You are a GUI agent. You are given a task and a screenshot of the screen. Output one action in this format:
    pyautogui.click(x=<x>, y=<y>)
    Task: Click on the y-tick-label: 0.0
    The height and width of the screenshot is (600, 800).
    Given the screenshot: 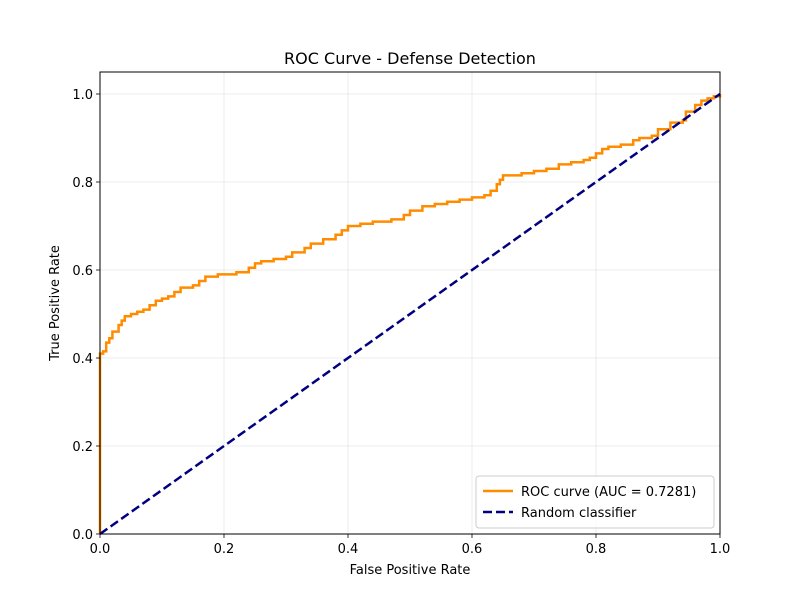 What is the action you would take?
    pyautogui.click(x=82, y=535)
    